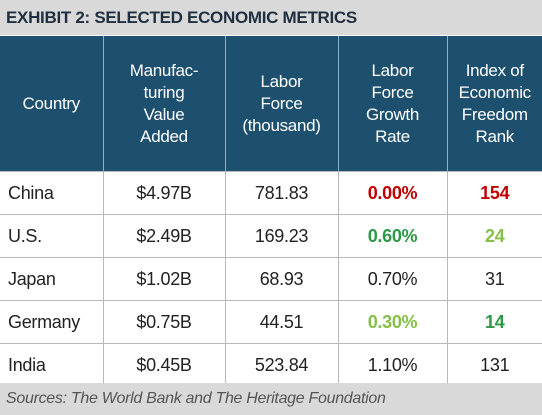 The height and width of the screenshot is (415, 542). I want to click on value-cell: $4.97B, so click(164, 193).